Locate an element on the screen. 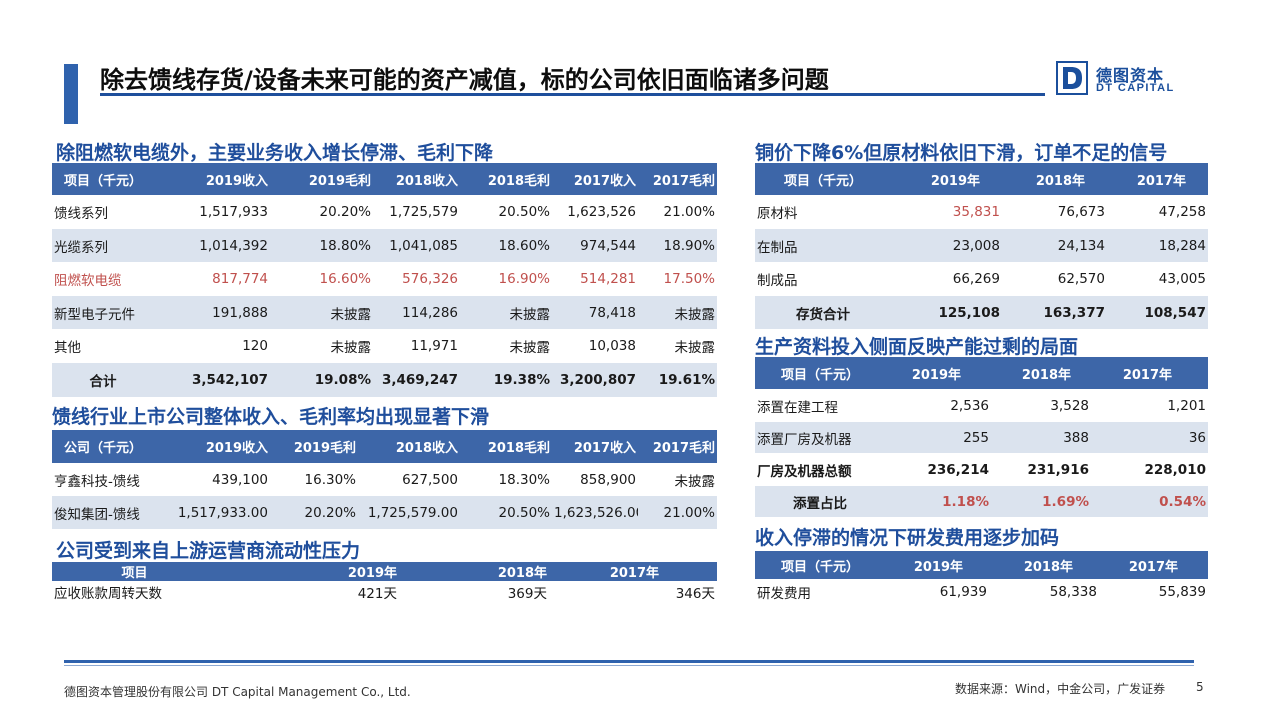 Image resolution: width=1280 pixels, height=720 pixels. cell-value: 1,623,526.00 is located at coordinates (595, 512).